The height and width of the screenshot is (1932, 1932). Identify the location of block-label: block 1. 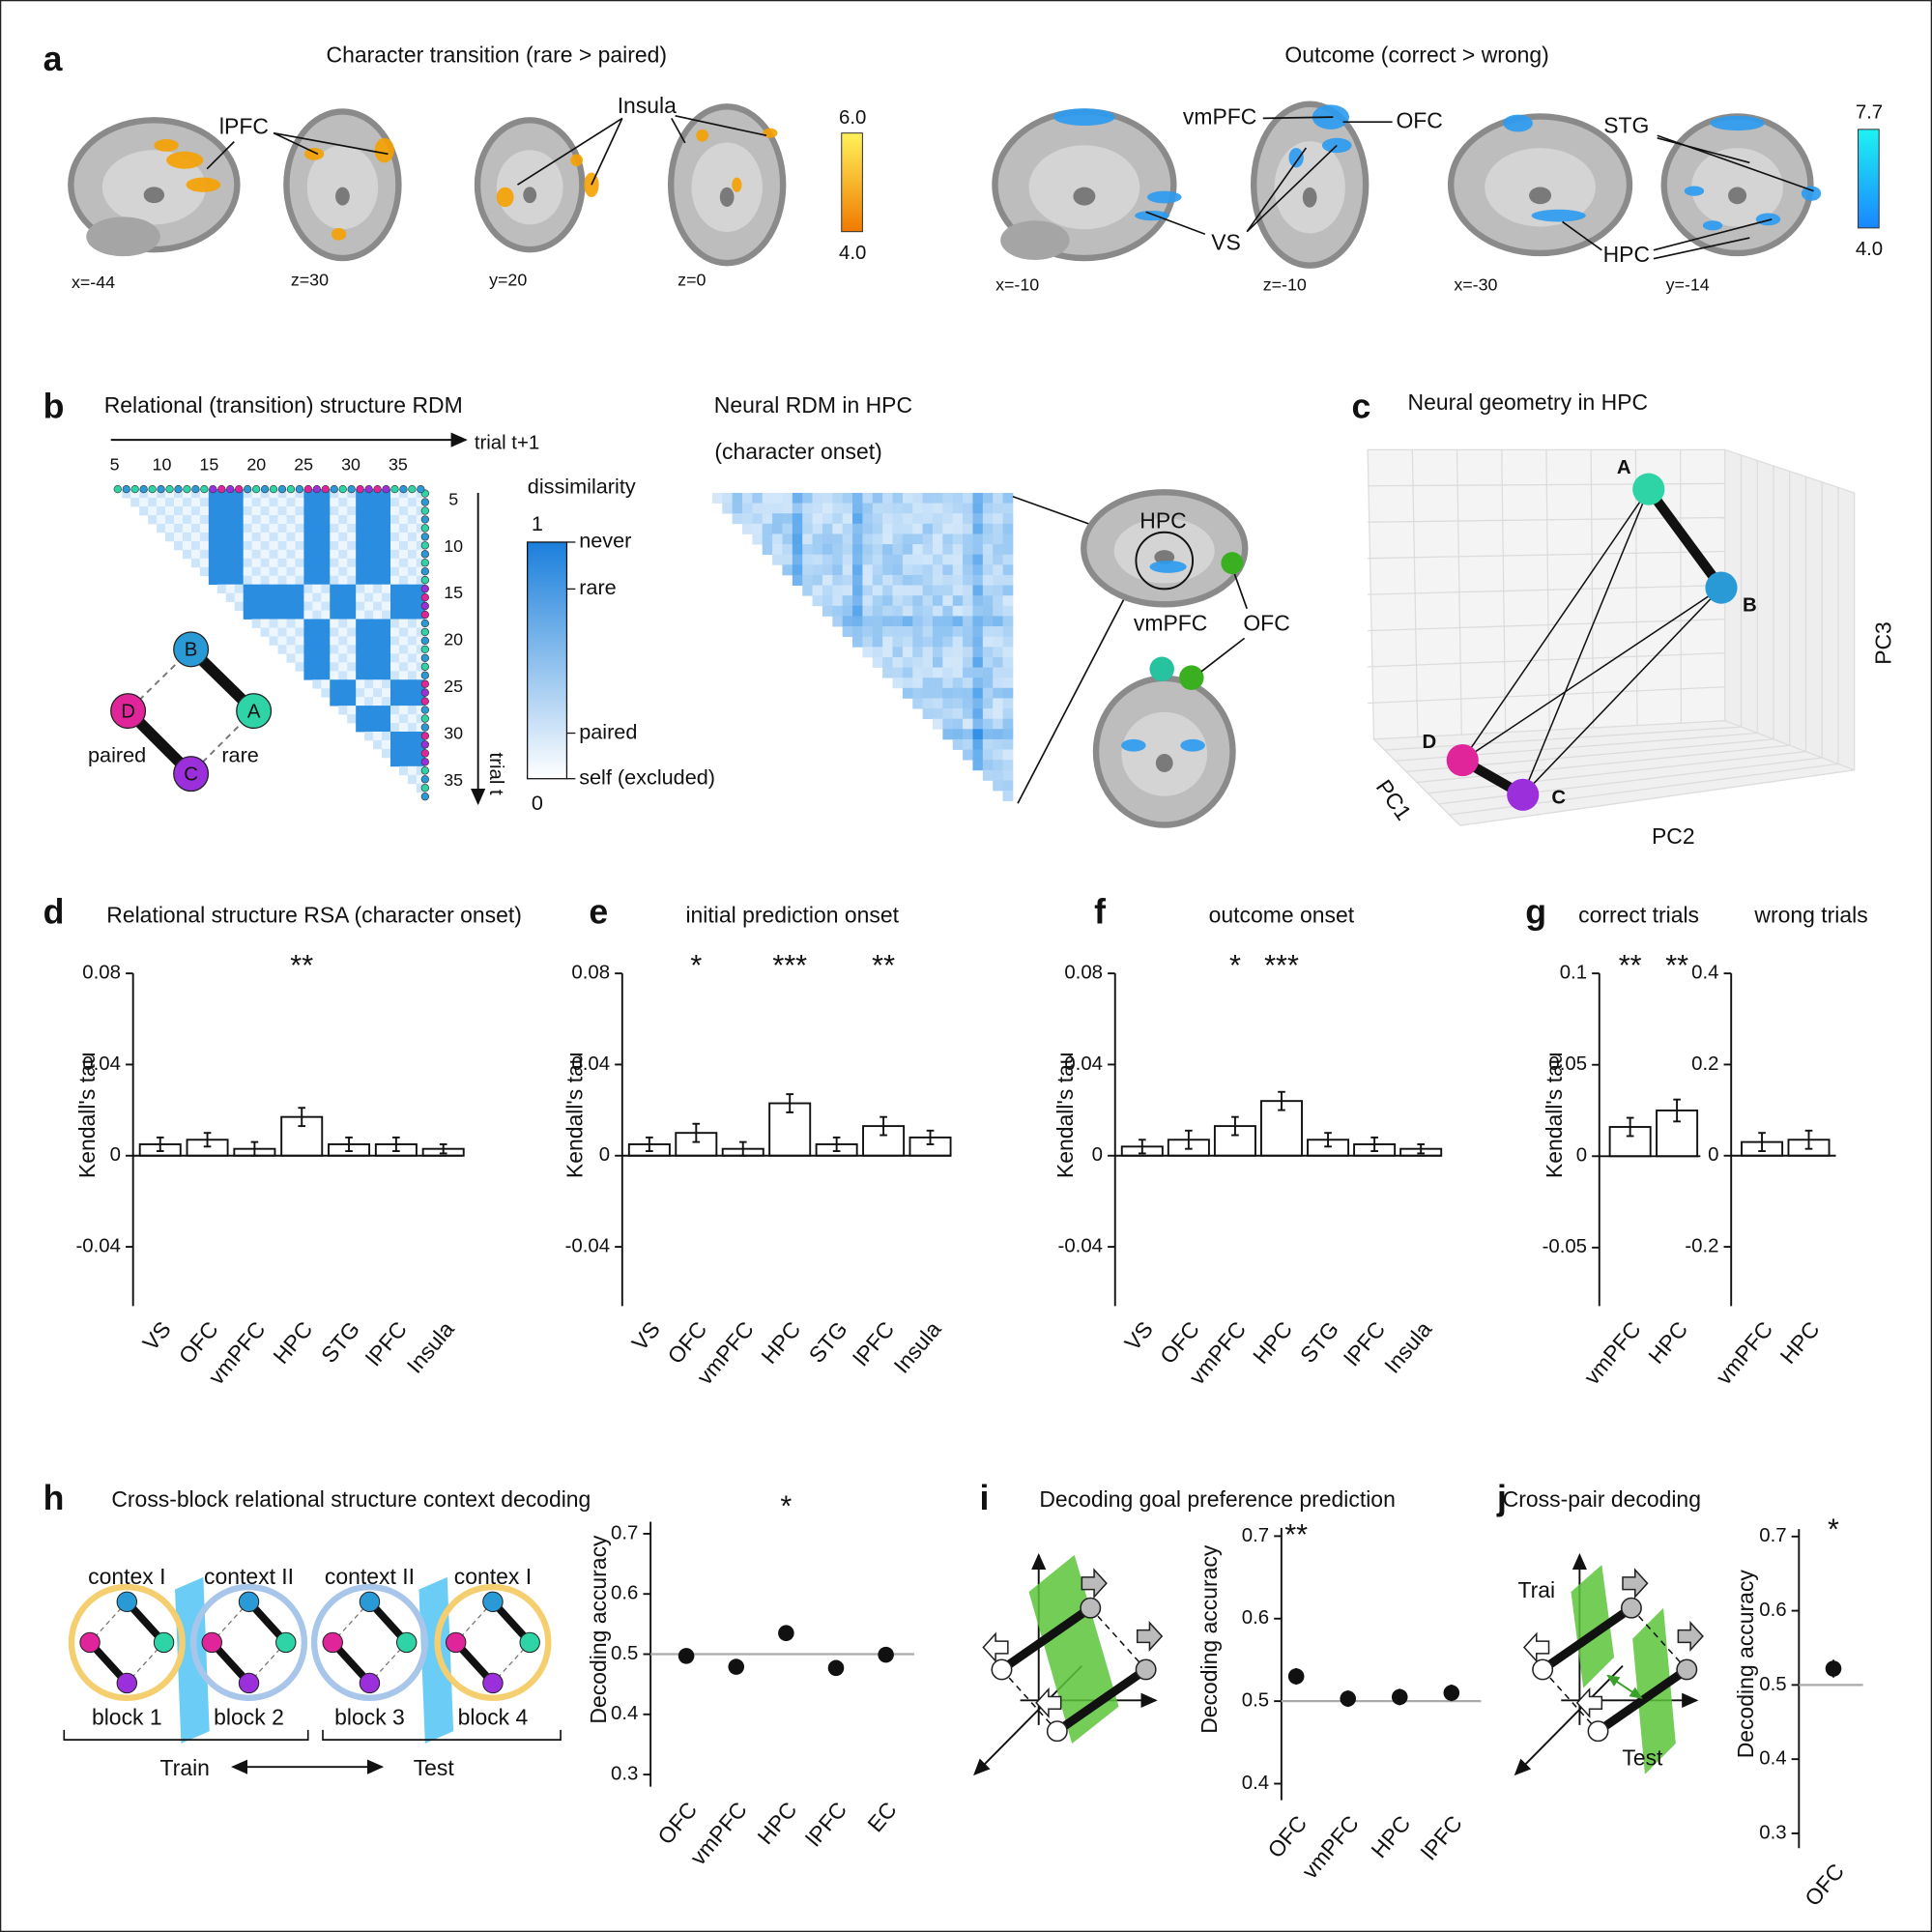
(127, 1717).